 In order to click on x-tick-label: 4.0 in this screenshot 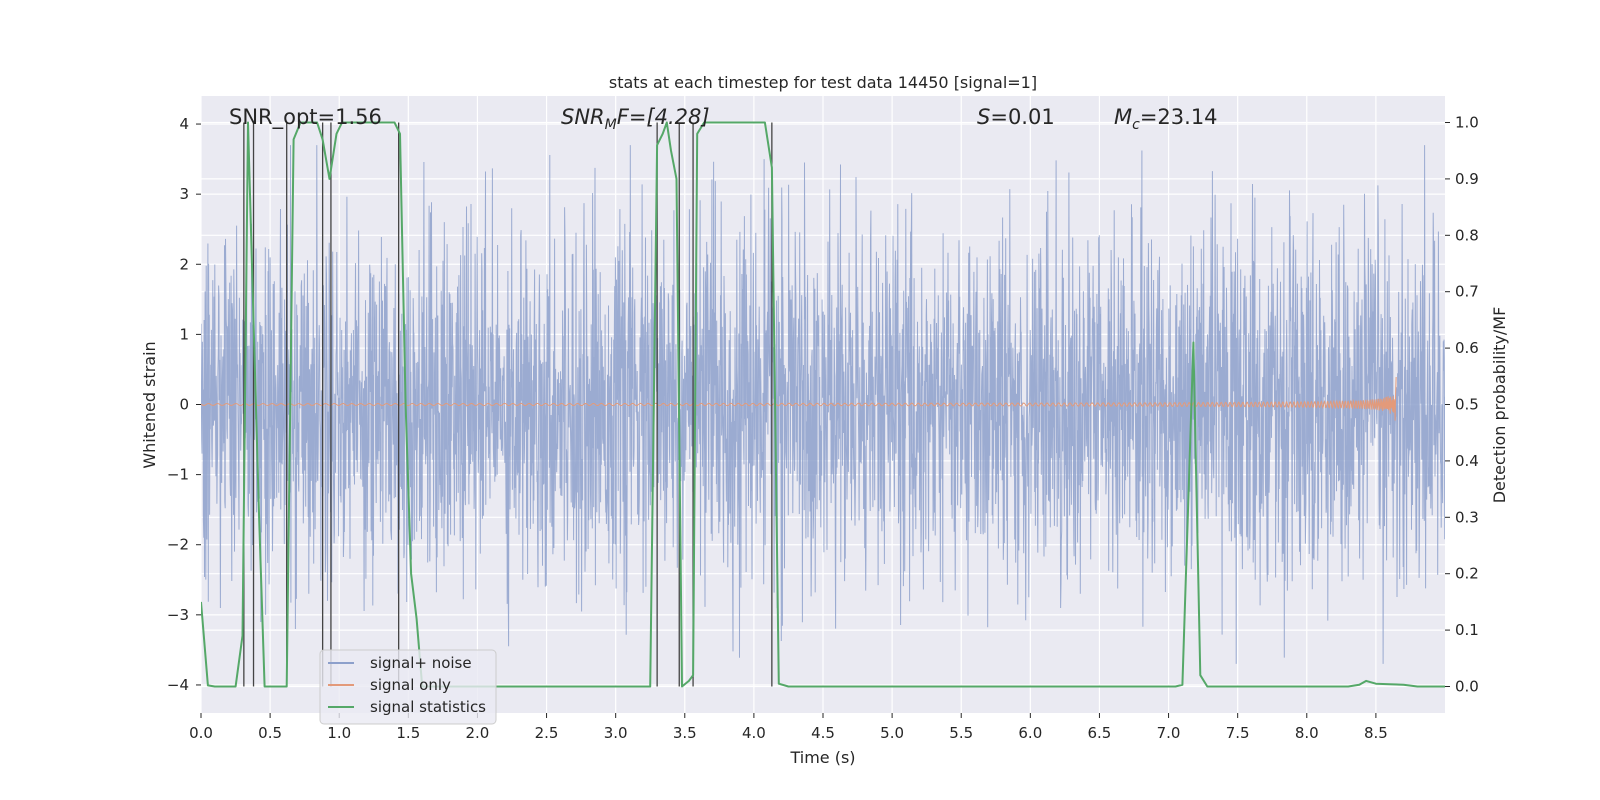, I will do `click(754, 733)`.